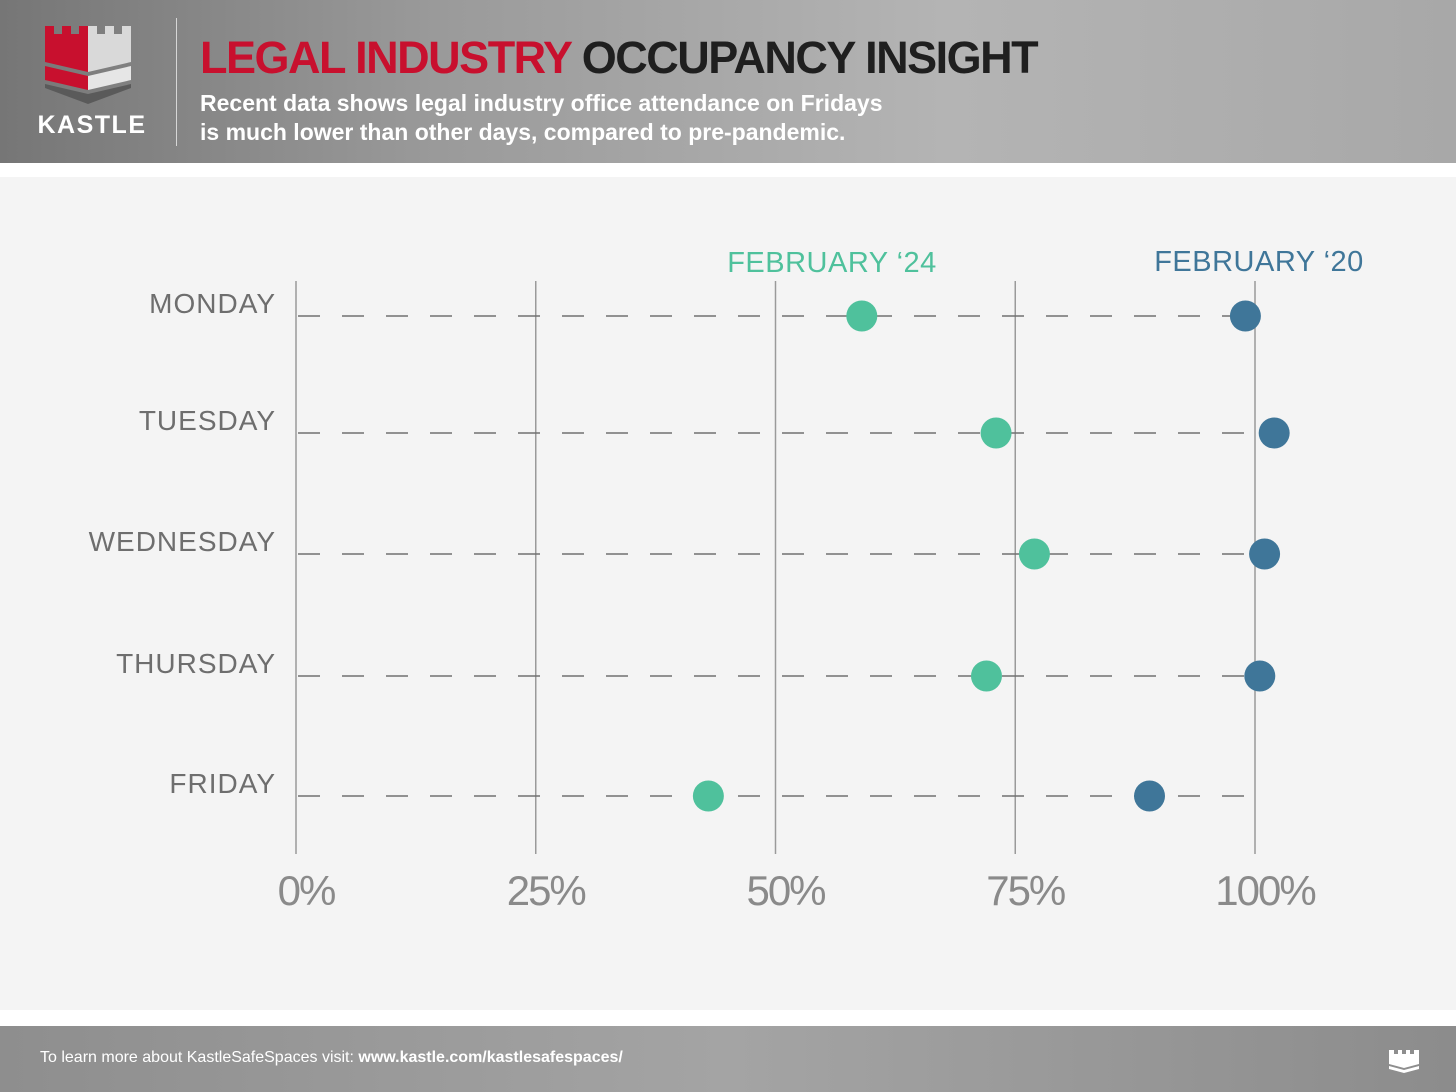 This screenshot has height=1092, width=1456. Describe the element at coordinates (1404, 1061) in the screenshot. I see `castle-icon` at that location.